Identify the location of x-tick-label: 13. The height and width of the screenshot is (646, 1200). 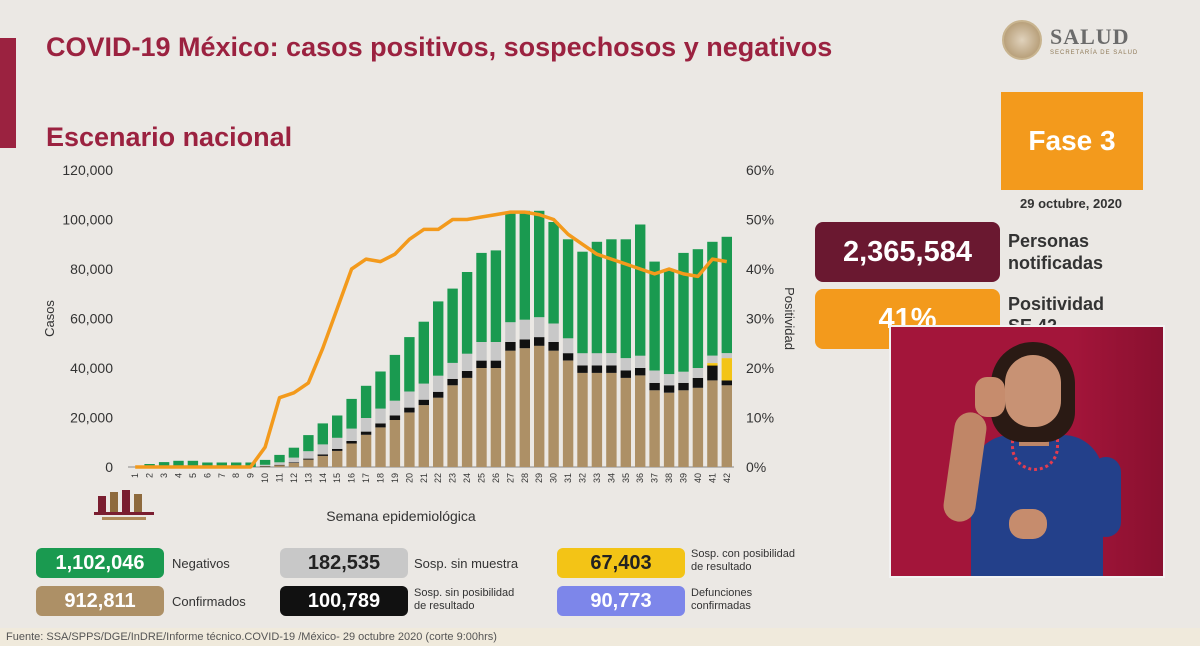
(308, 478).